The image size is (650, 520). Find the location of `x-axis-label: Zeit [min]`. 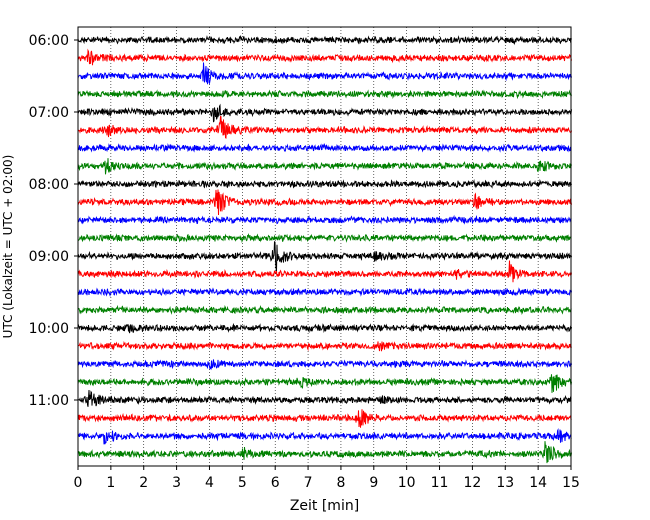

x-axis-label: Zeit [min] is located at coordinates (324, 506).